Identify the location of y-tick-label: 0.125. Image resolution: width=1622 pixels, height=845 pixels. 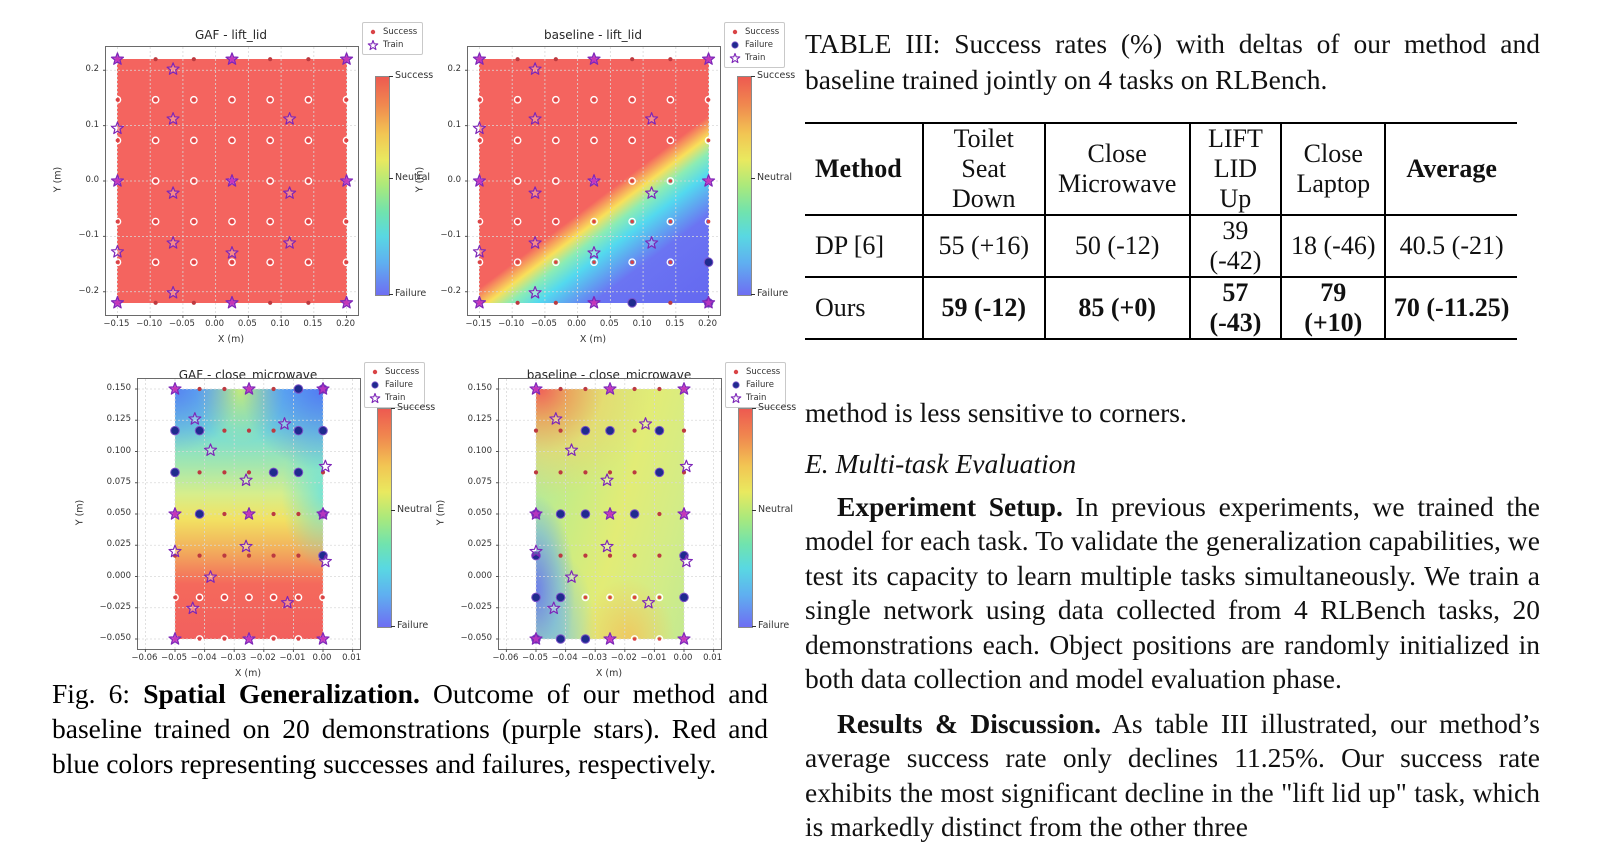
(118, 419).